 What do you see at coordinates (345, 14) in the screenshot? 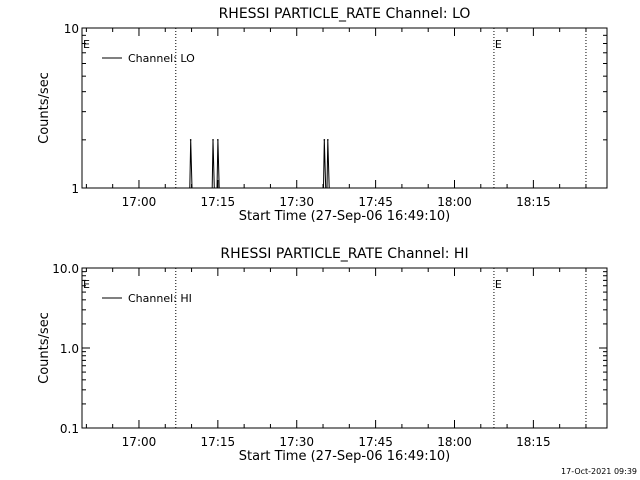
I see `chart-title: RHESSI PARTICLE_RATE Channel: LO` at bounding box center [345, 14].